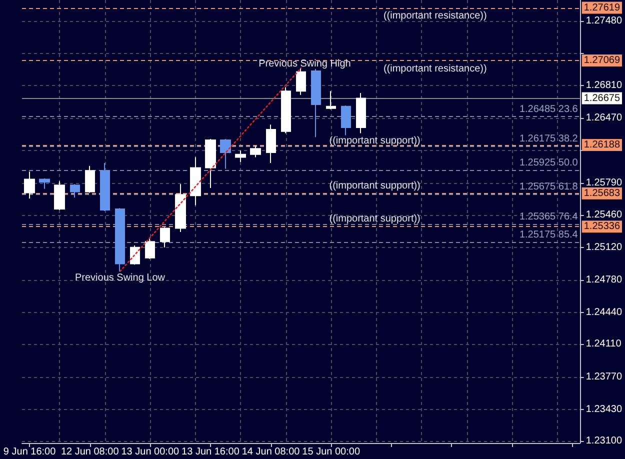 This screenshot has height=459, width=625. What do you see at coordinates (604, 247) in the screenshot?
I see `y-tick-label: 1.25120` at bounding box center [604, 247].